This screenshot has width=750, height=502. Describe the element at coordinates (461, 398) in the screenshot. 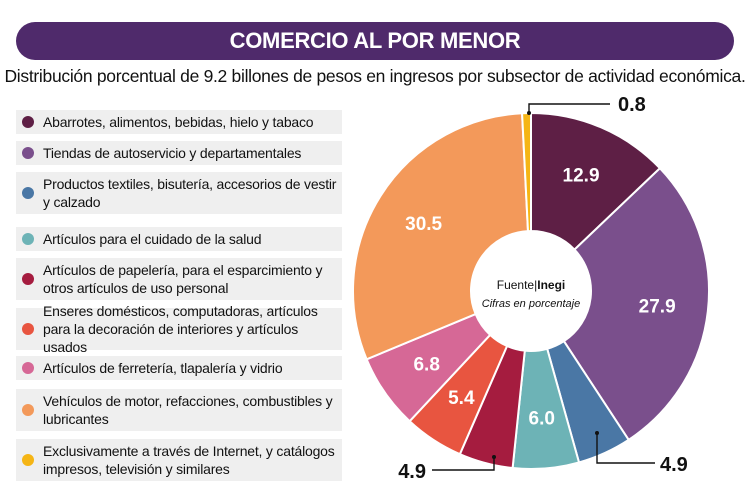

I see `slice-value-label: 5.4` at that location.